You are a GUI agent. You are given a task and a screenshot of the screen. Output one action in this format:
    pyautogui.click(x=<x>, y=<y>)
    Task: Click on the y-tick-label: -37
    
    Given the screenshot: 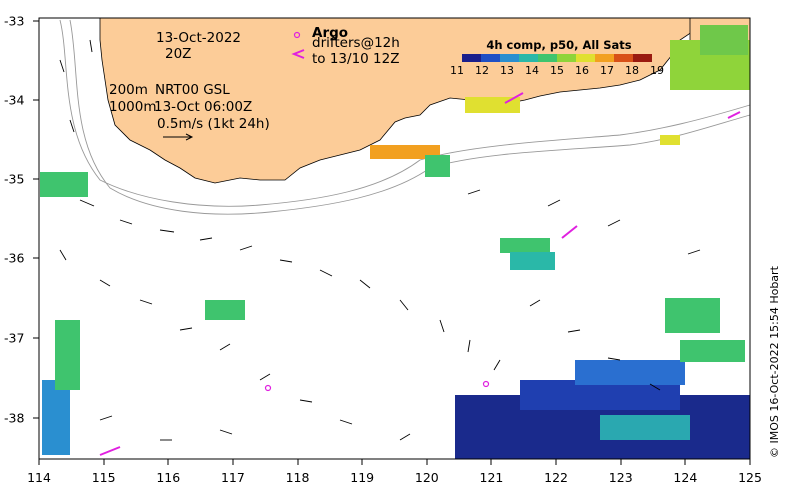 What is the action you would take?
    pyautogui.click(x=14, y=338)
    